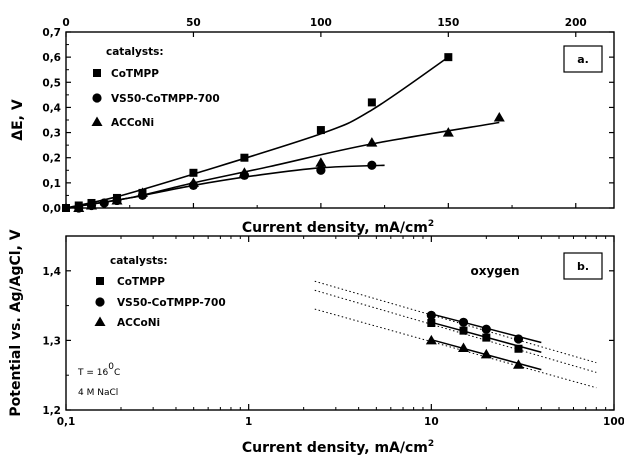 The width and height of the screenshot is (624, 457). I want to click on legend-label-cotmpp-b: CoTMPP, so click(141, 282).